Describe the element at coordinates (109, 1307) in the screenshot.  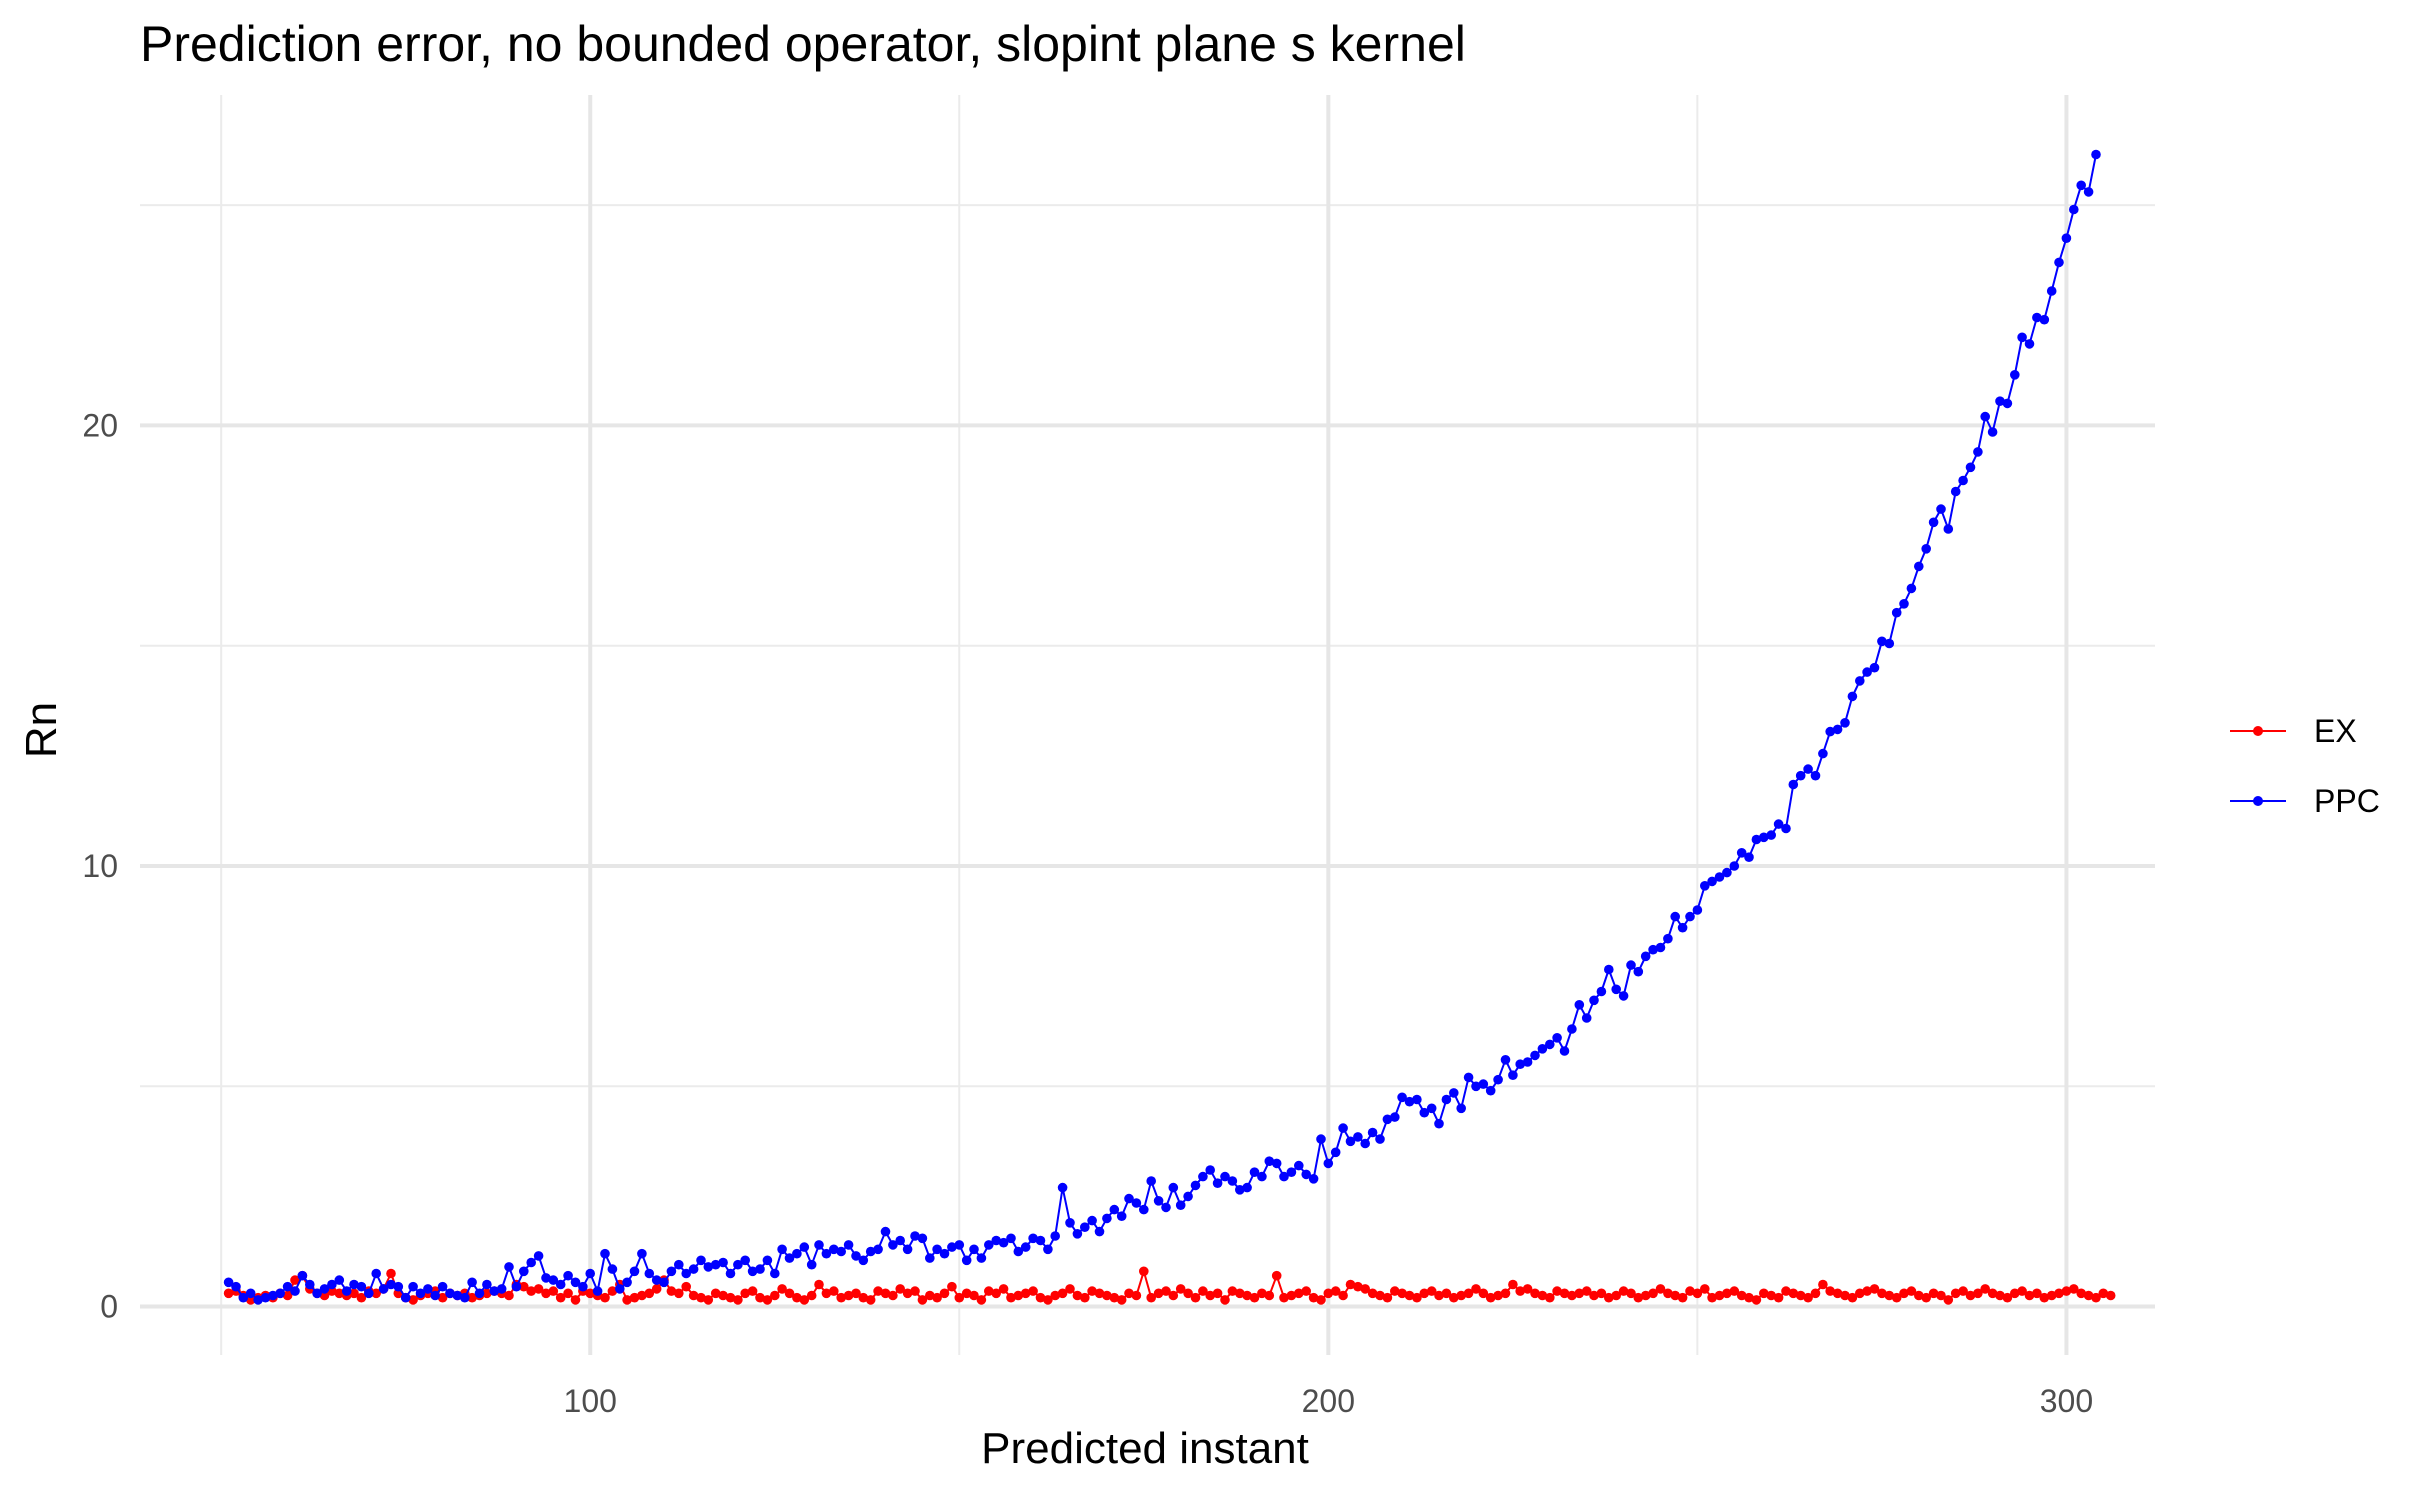
I see `y-tick-label: 0` at that location.